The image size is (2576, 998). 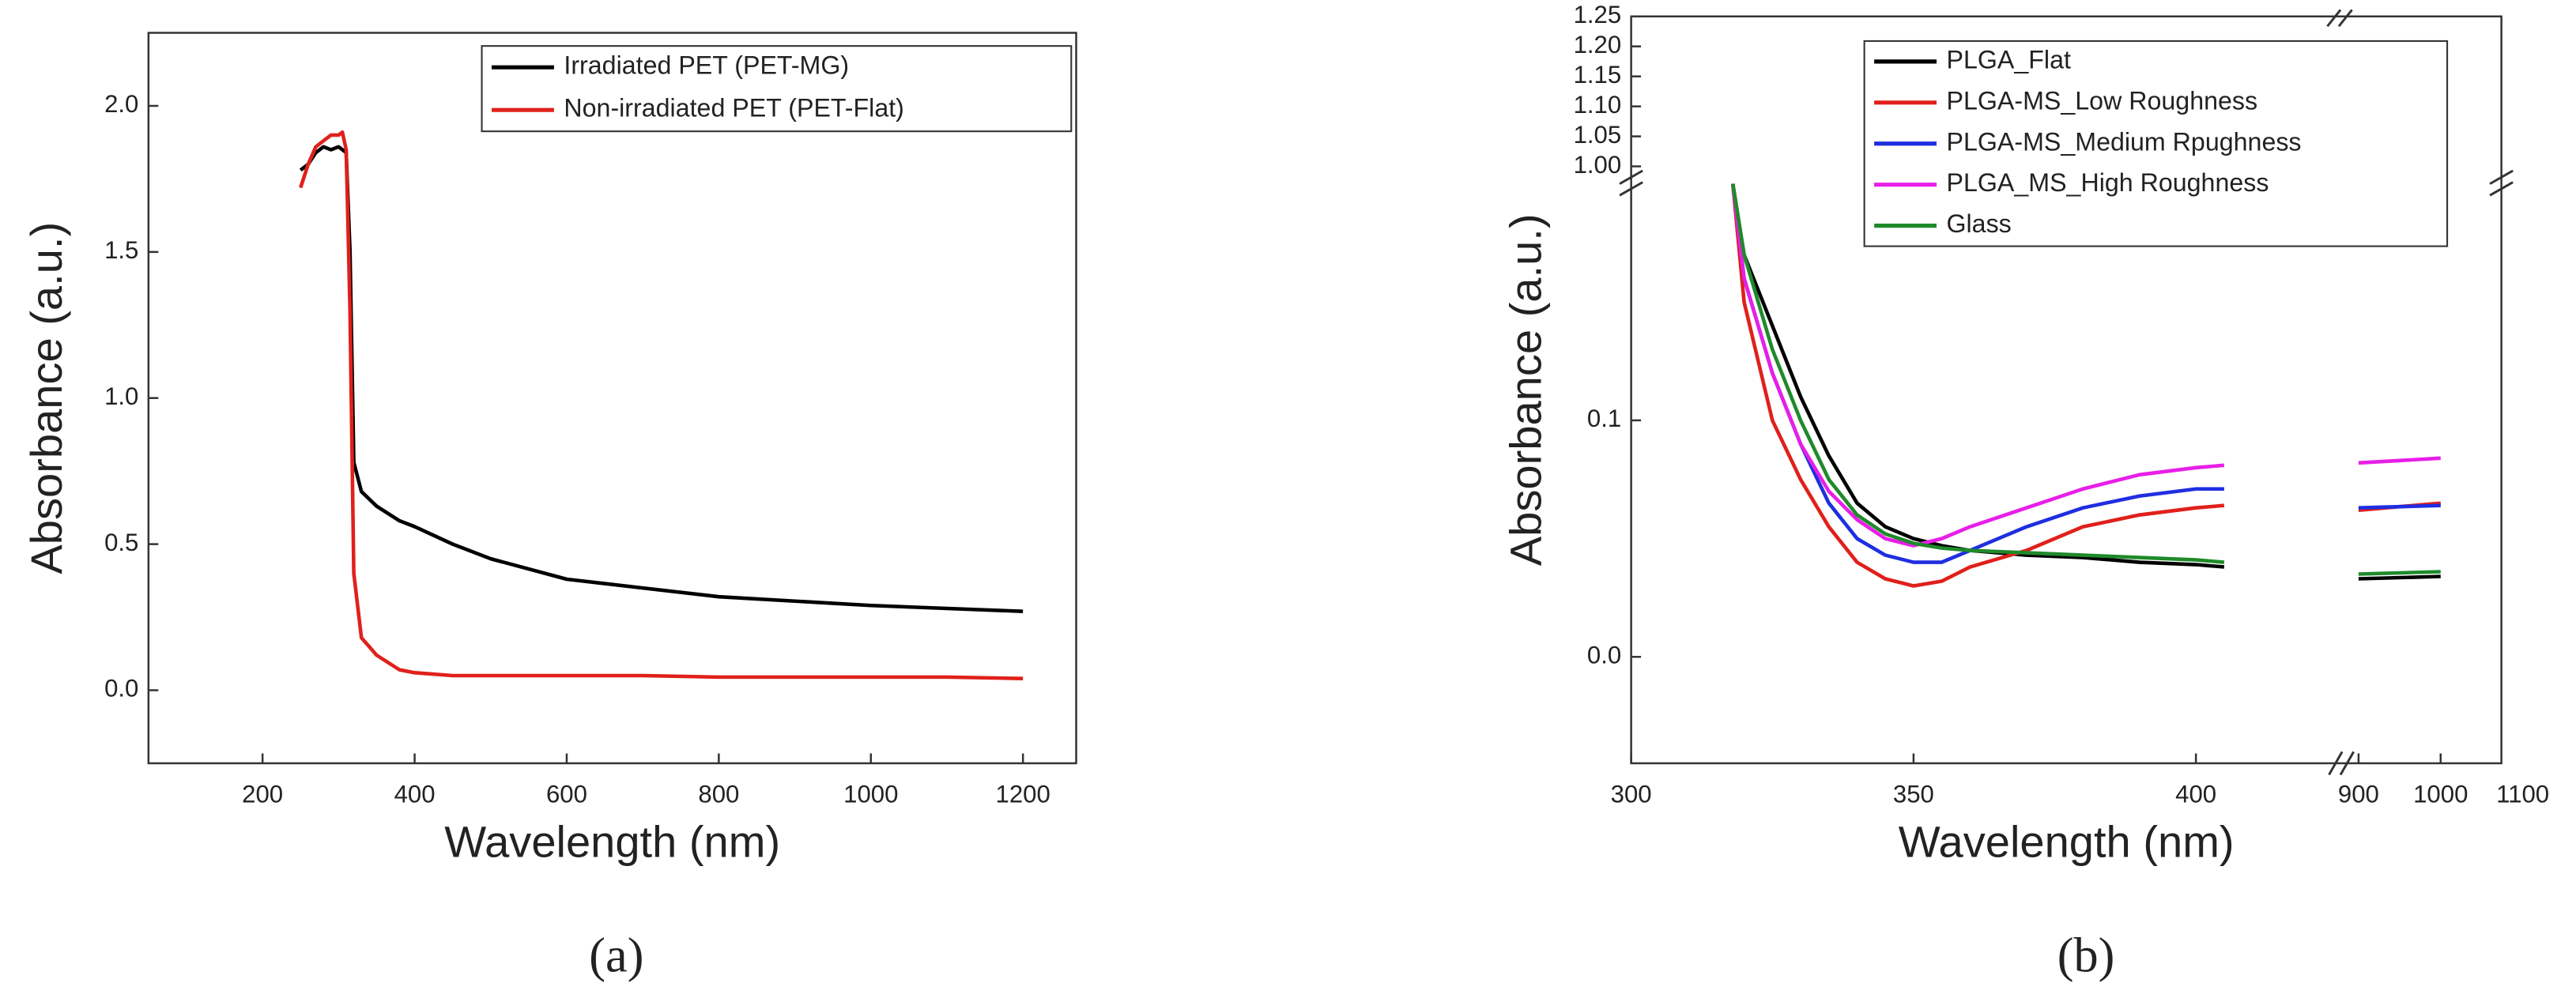 What do you see at coordinates (2086, 956) in the screenshot?
I see `caption: (b)` at bounding box center [2086, 956].